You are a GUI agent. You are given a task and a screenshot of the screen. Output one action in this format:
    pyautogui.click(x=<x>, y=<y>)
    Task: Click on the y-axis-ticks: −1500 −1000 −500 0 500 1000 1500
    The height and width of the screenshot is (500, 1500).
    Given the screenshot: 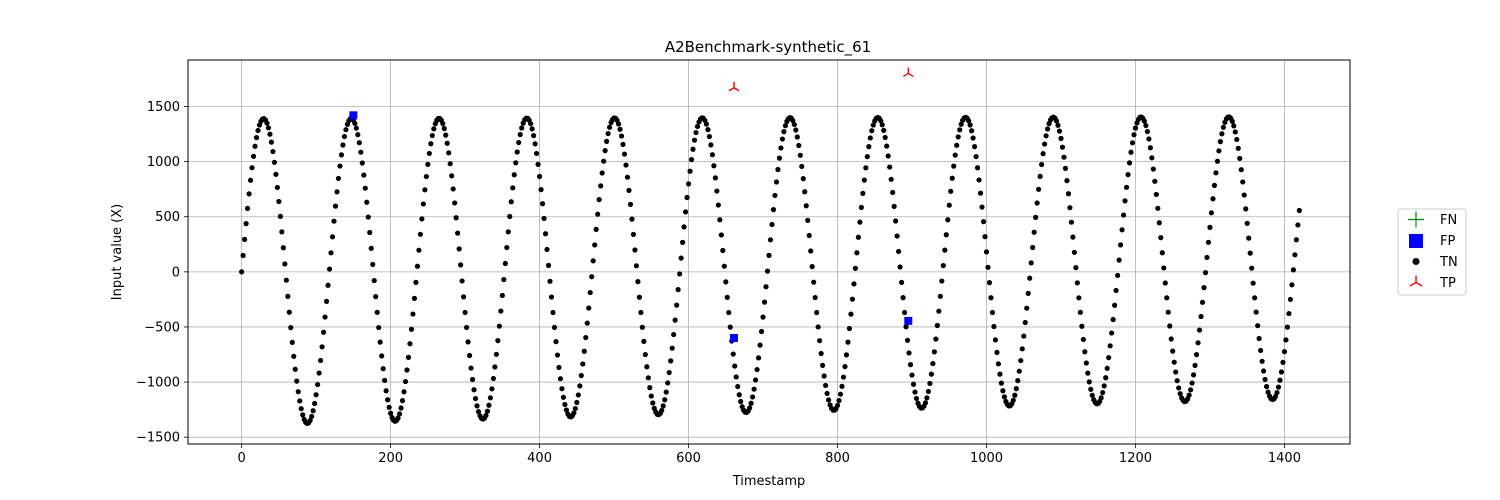 What is the action you would take?
    pyautogui.click(x=162, y=273)
    